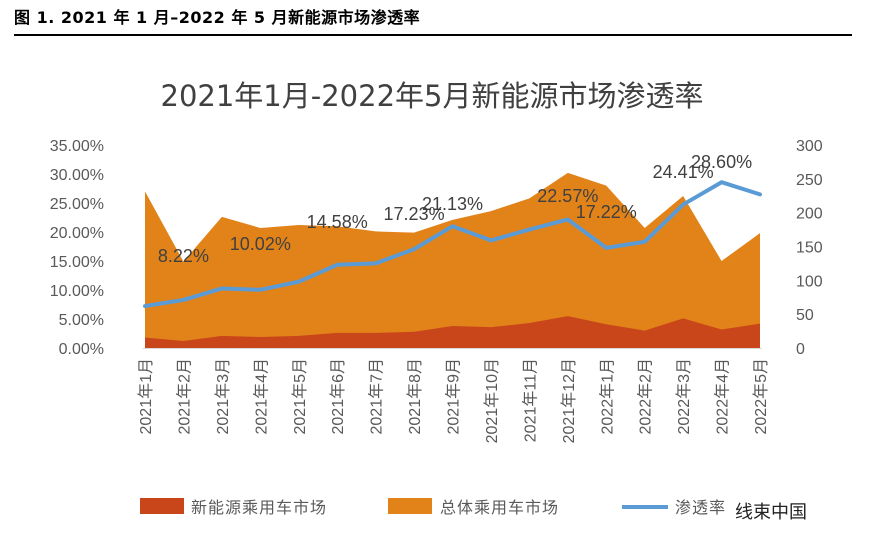 The height and width of the screenshot is (550, 891). What do you see at coordinates (260, 244) in the screenshot?
I see `data-label: 10.02%` at bounding box center [260, 244].